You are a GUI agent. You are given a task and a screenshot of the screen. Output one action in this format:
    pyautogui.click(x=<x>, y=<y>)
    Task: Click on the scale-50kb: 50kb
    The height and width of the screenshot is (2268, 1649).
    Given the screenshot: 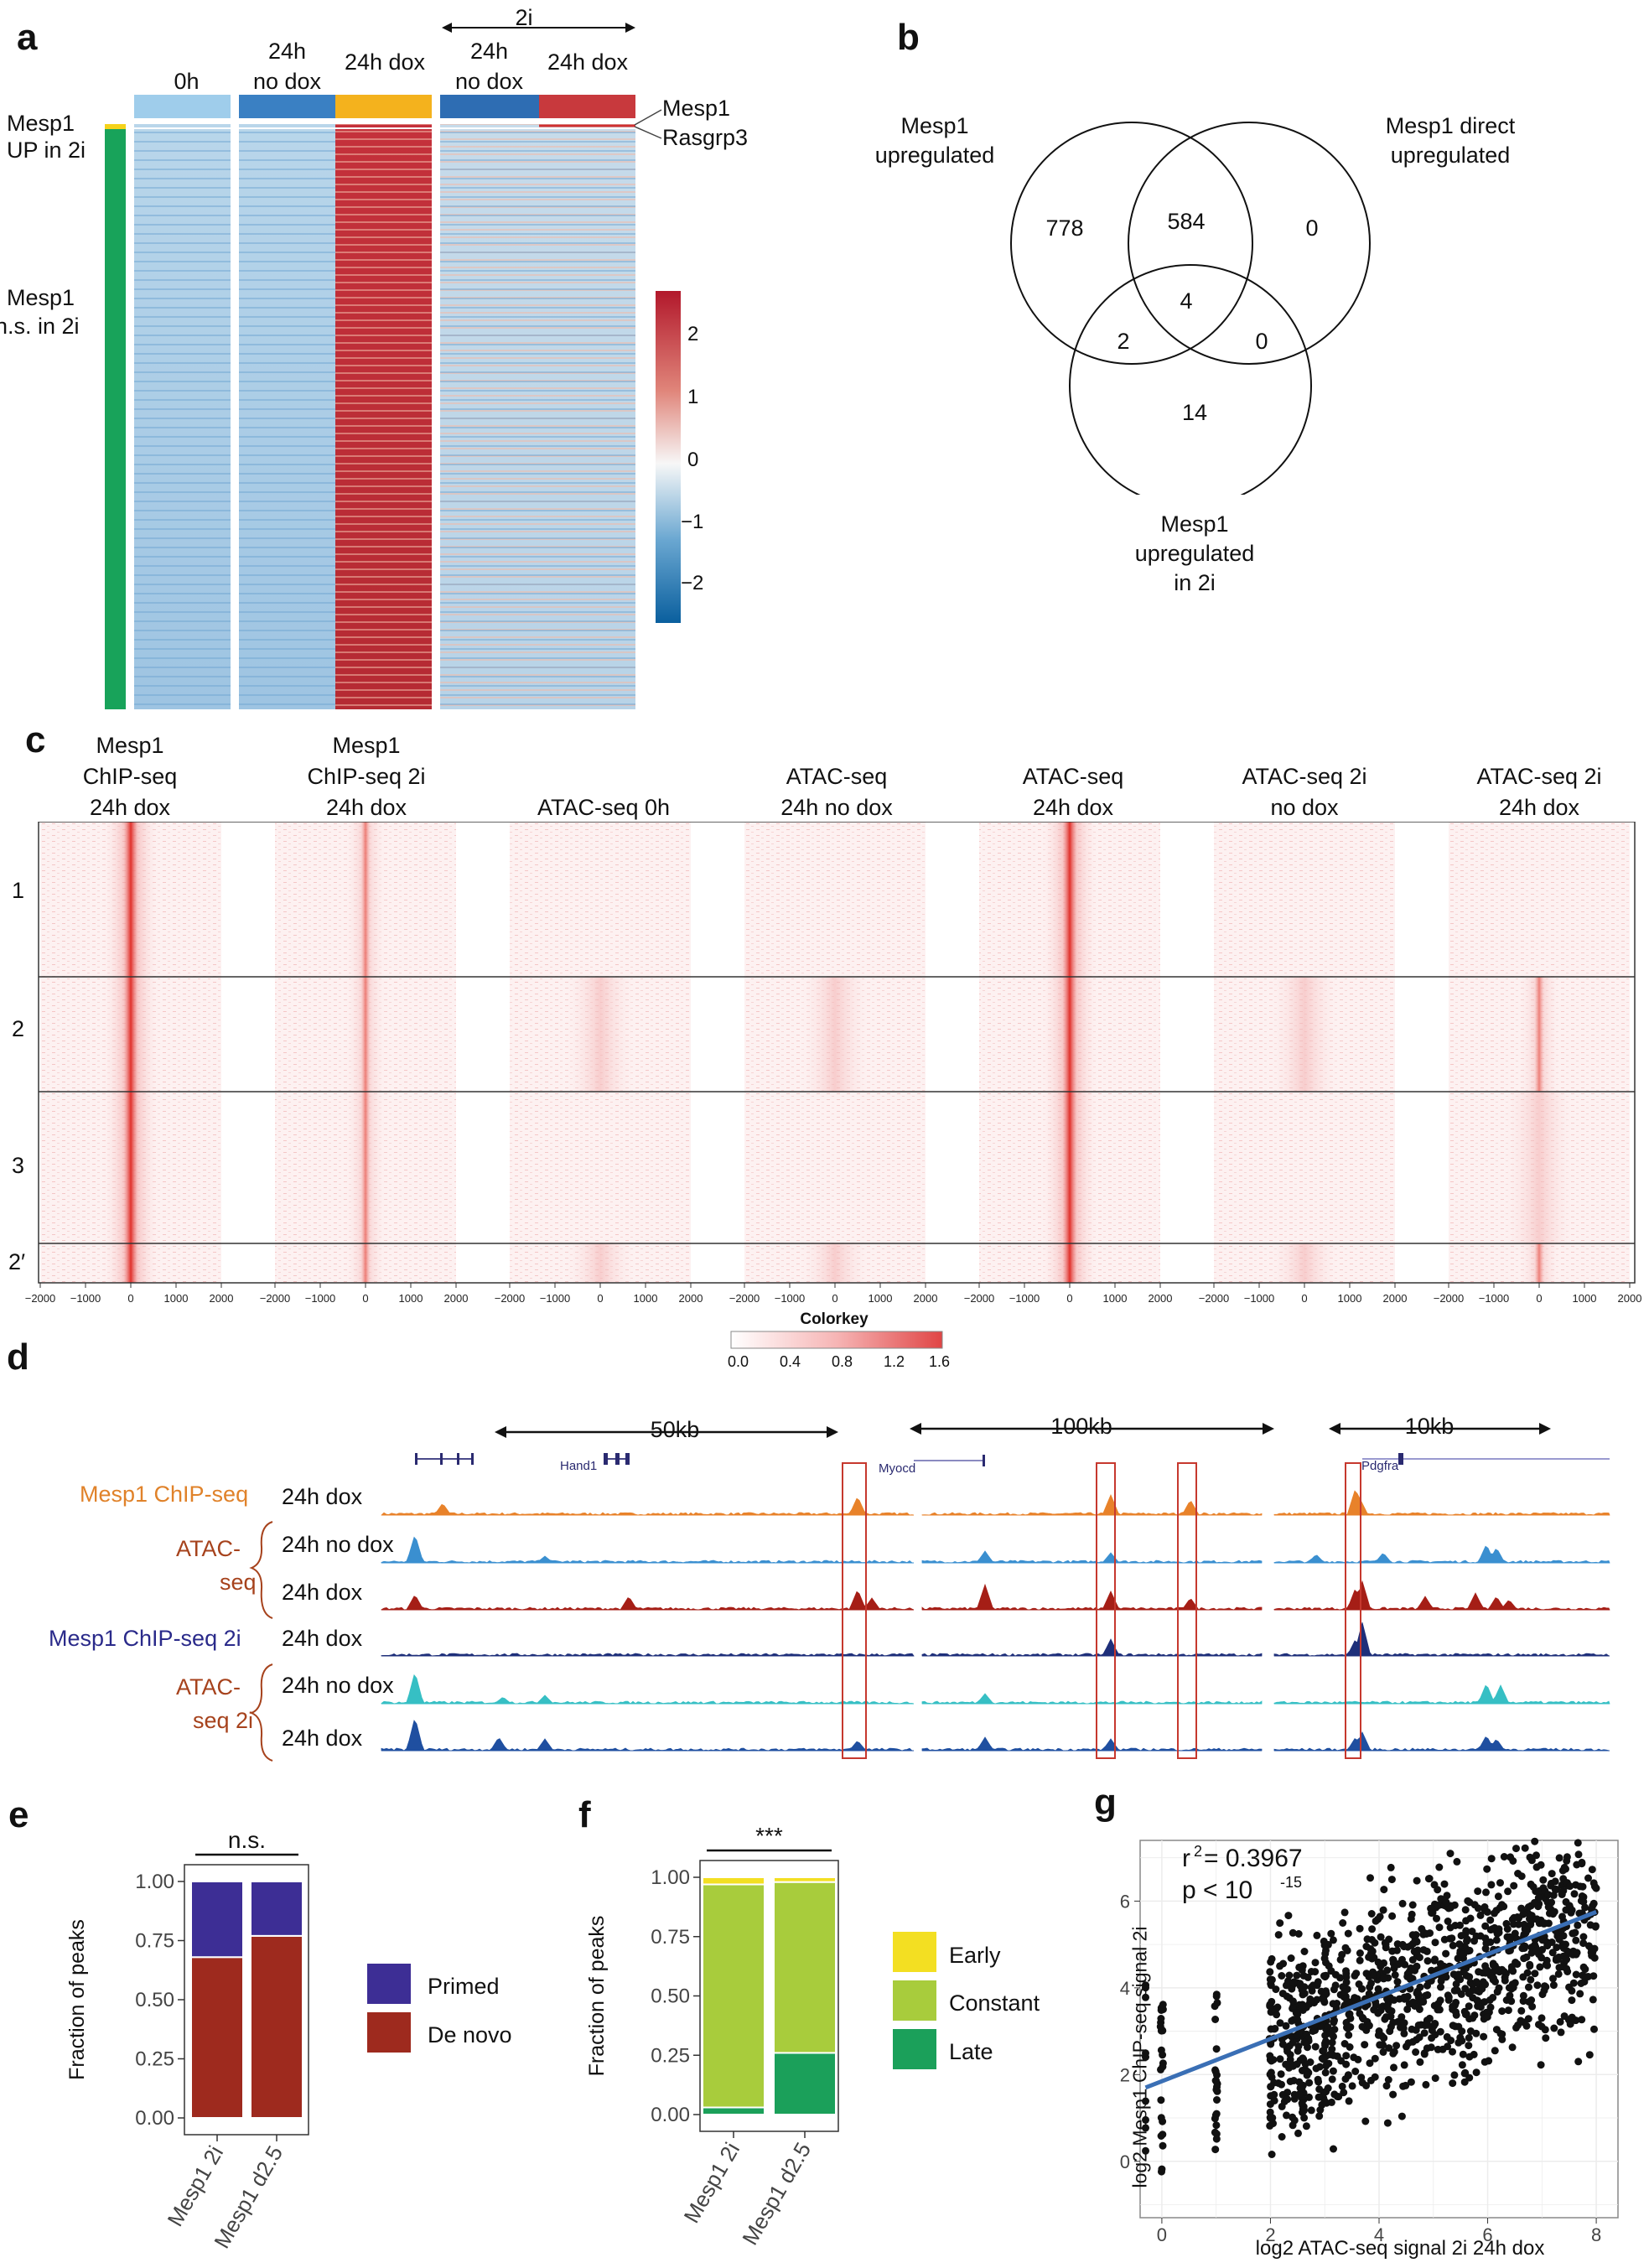 What is the action you would take?
    pyautogui.click(x=675, y=1429)
    